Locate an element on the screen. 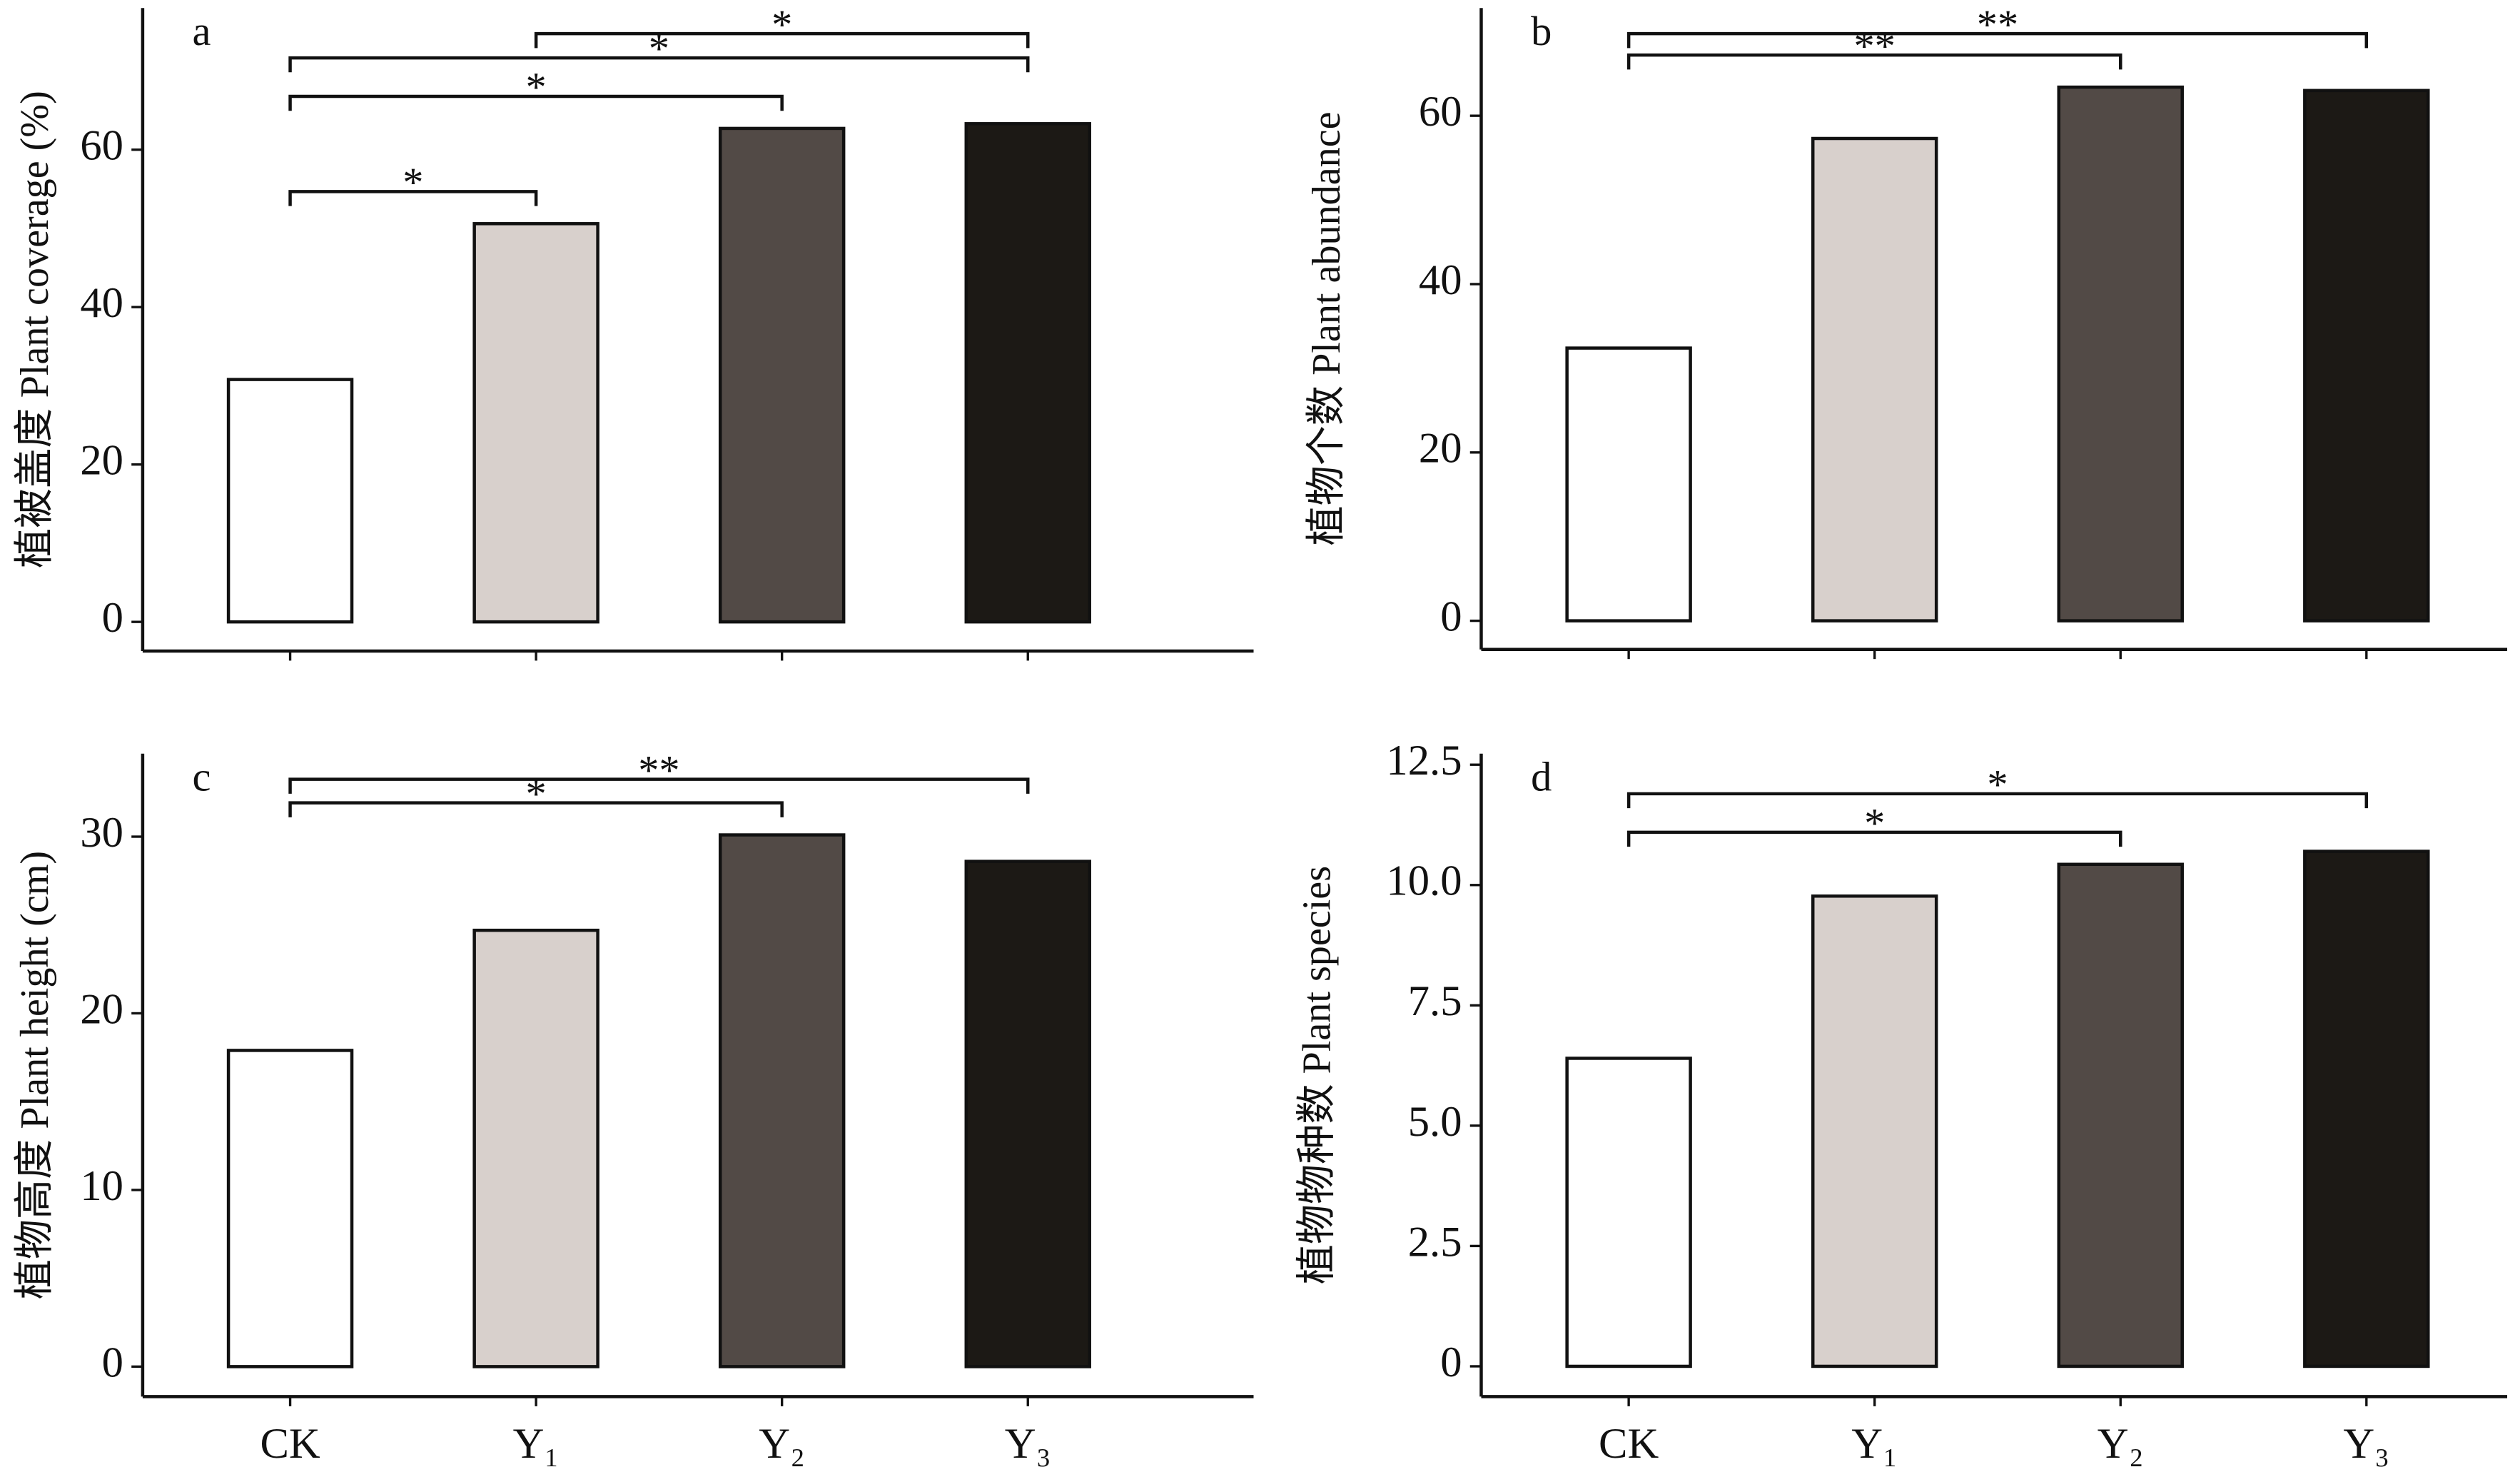 Image resolution: width=2520 pixels, height=1472 pixels. y-tick-label: 10.0 is located at coordinates (1424, 881).